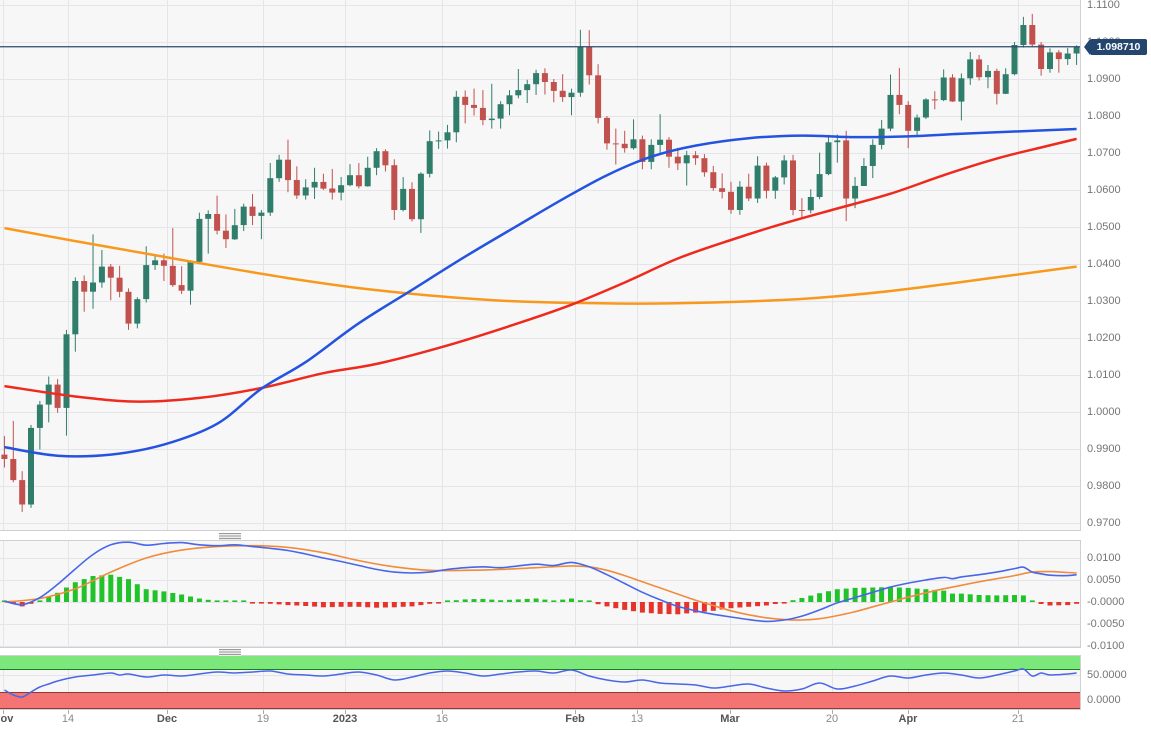 The image size is (1151, 743). Describe the element at coordinates (1104, 115) in the screenshot. I see `price-axis-label: 1.0800` at that location.